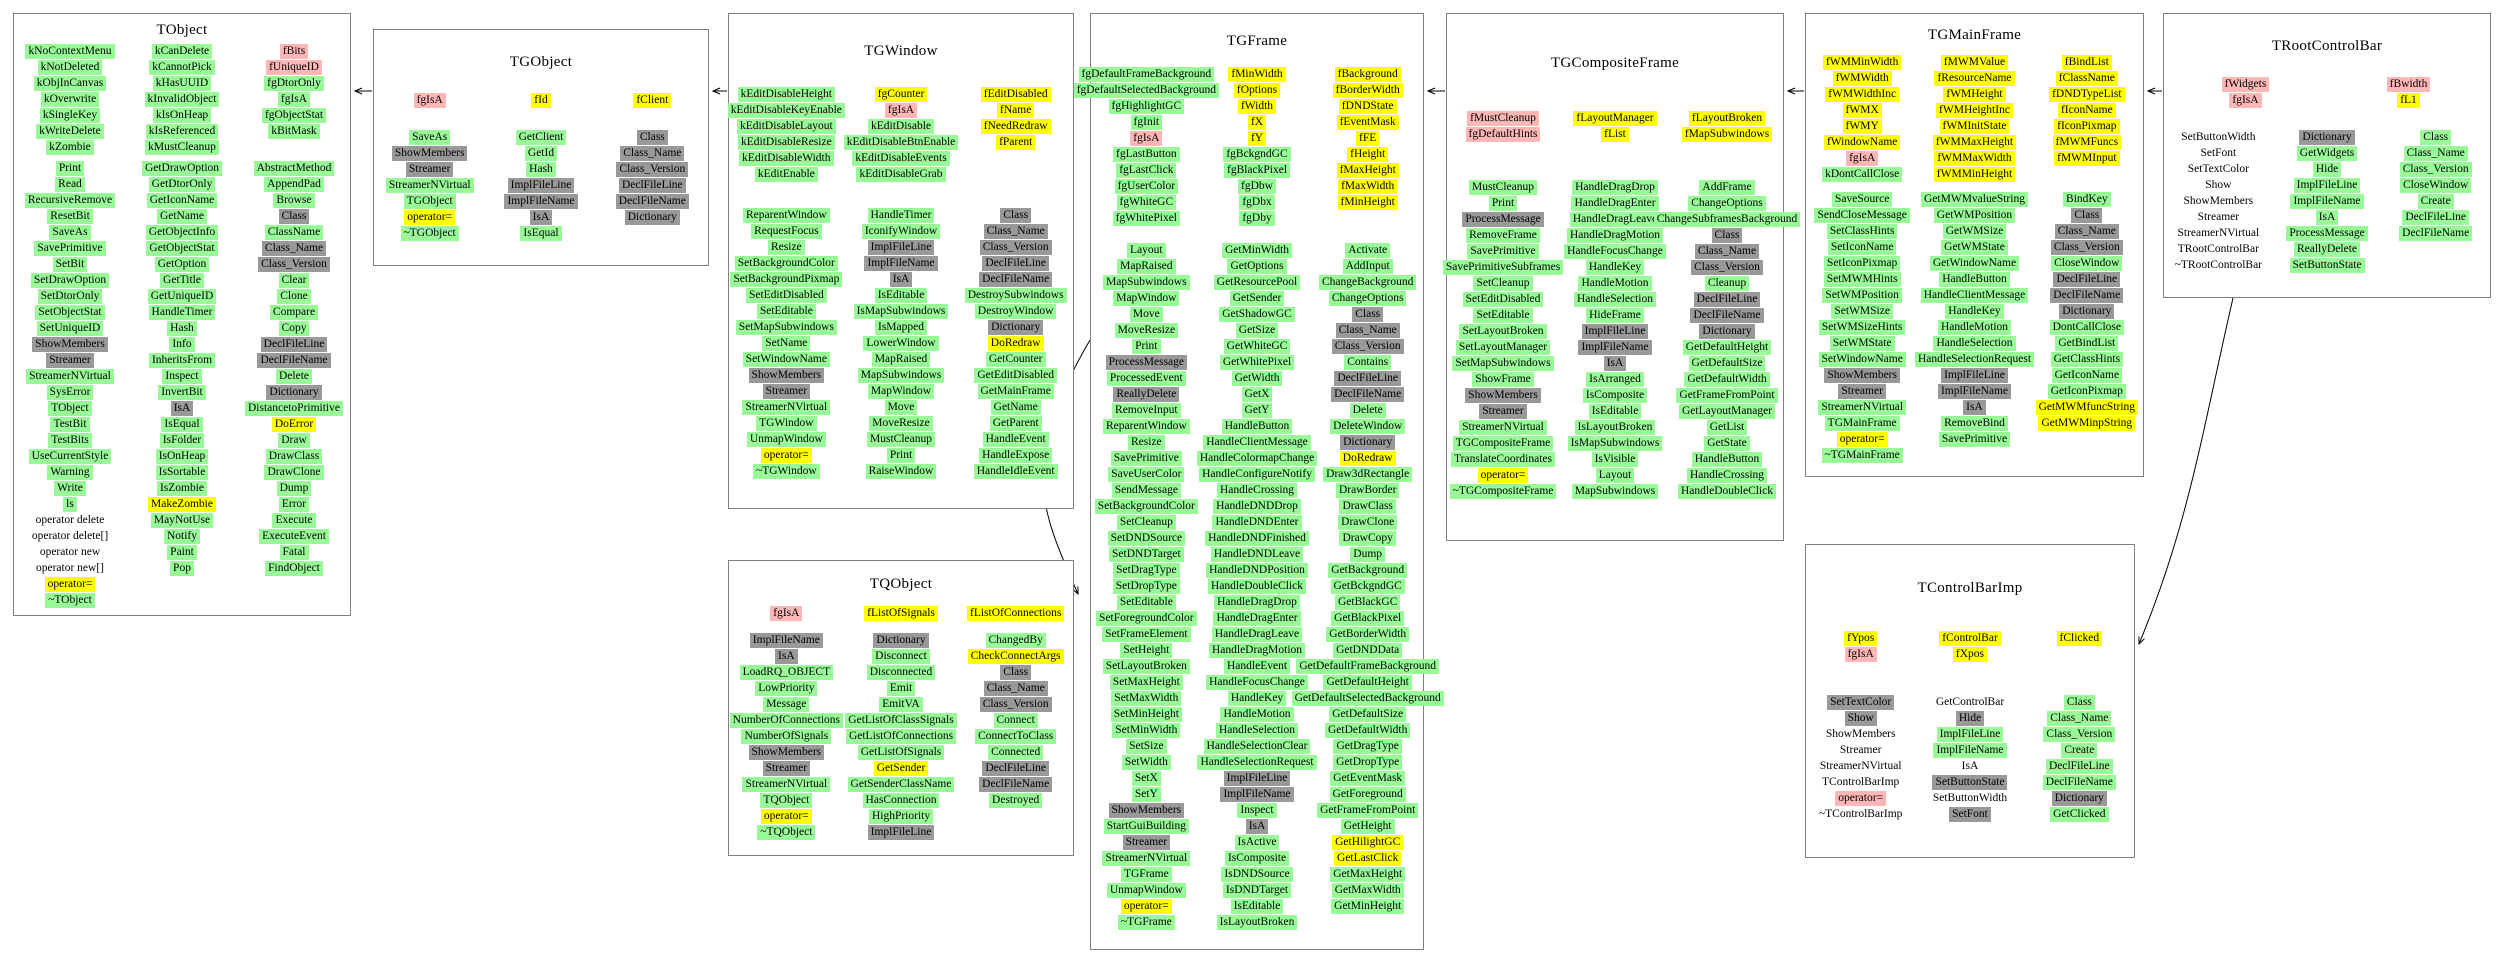 The width and height of the screenshot is (2509, 980). I want to click on class-method: GetSender, so click(901, 769).